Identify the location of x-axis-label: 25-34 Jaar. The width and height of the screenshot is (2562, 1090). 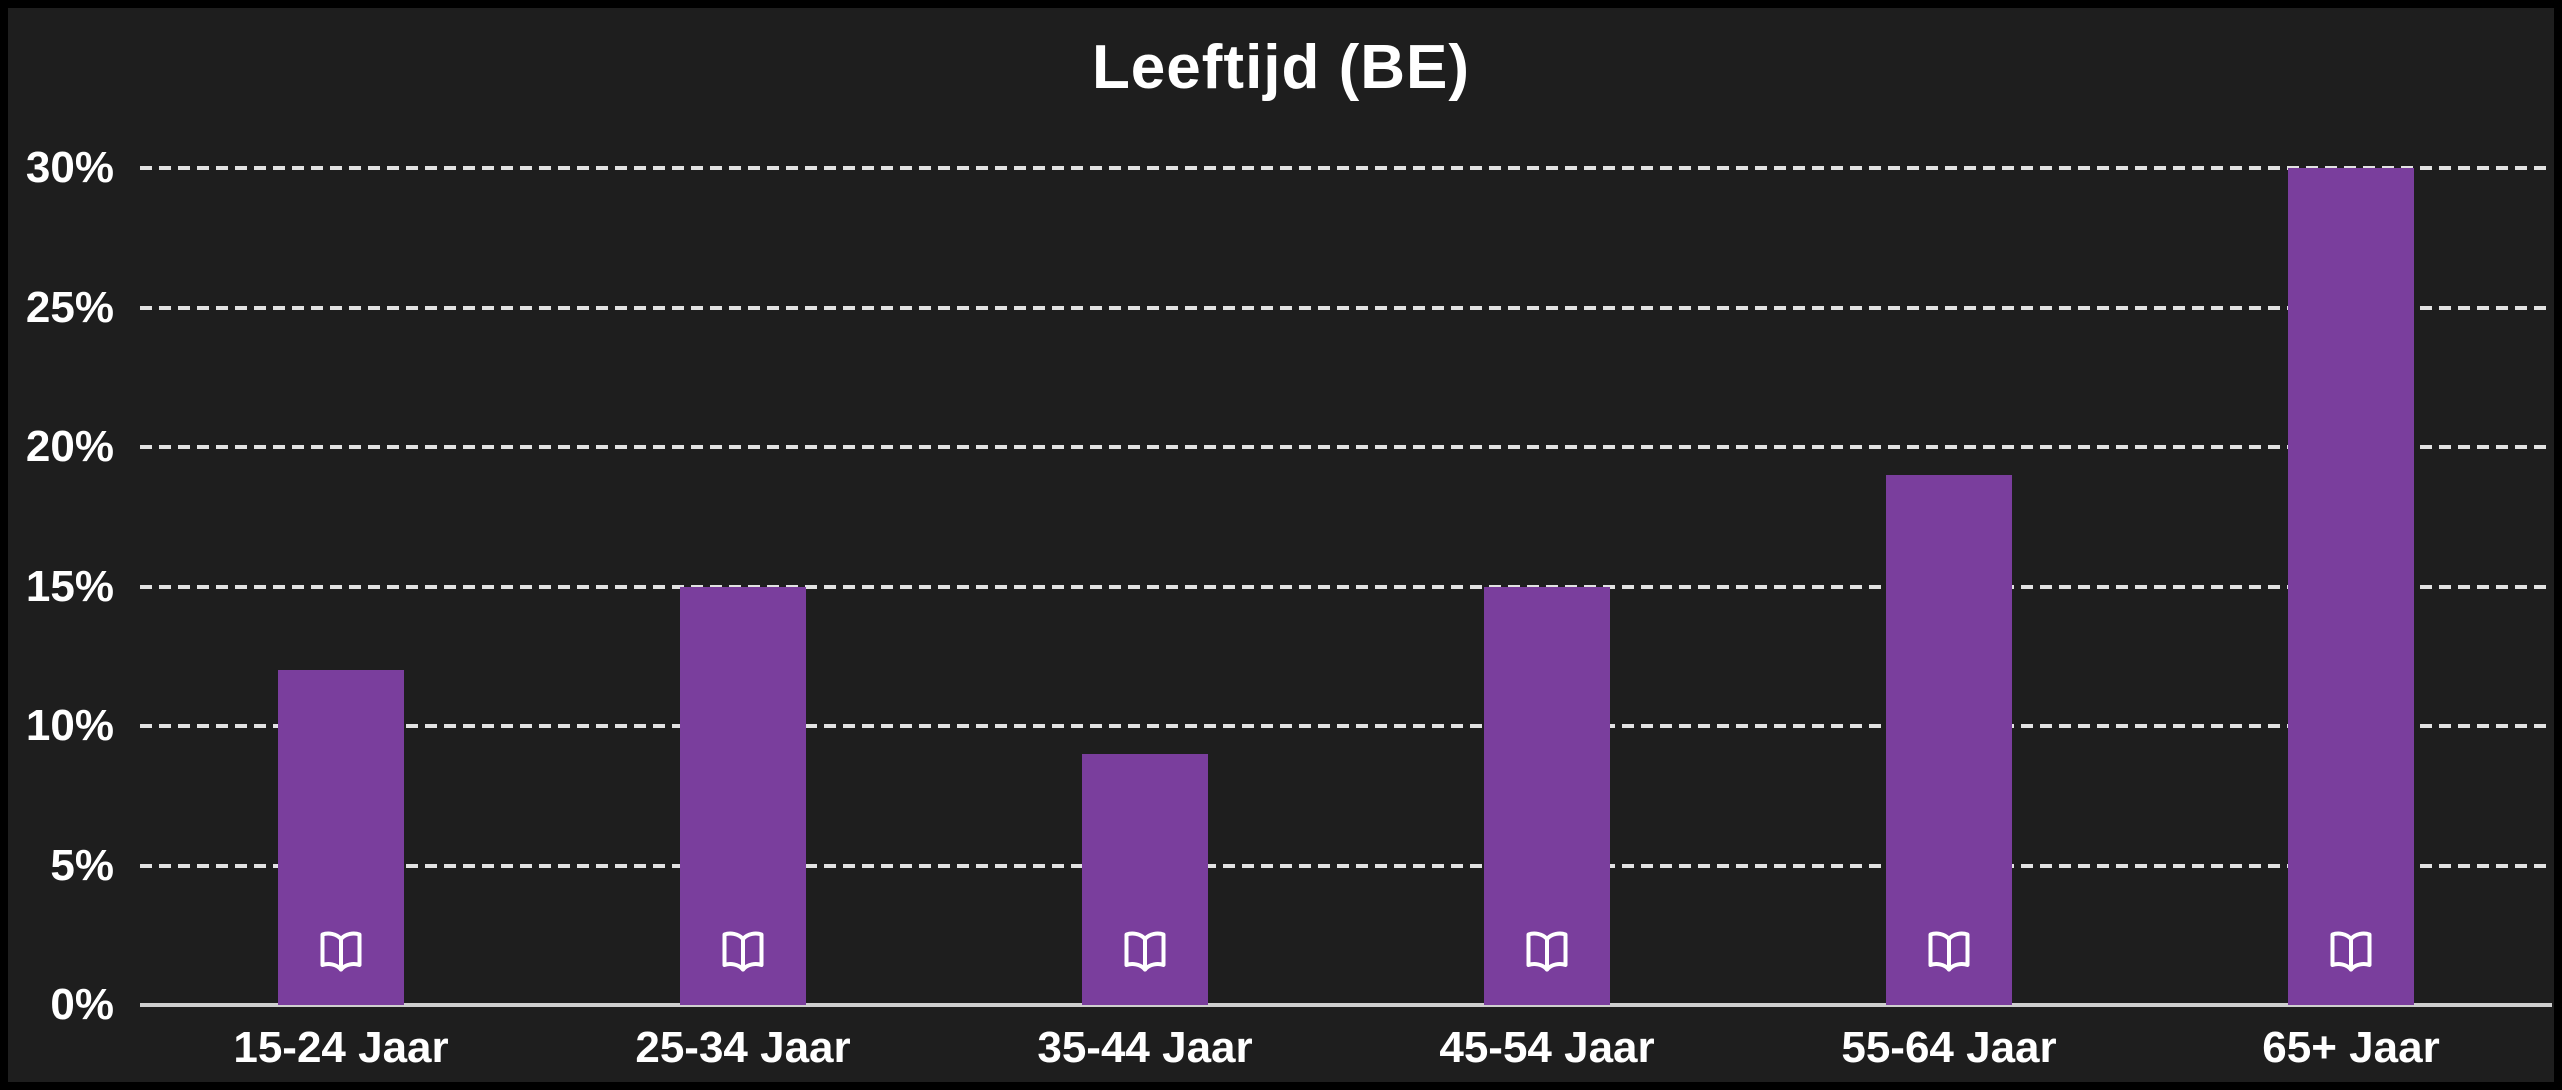
(743, 1047).